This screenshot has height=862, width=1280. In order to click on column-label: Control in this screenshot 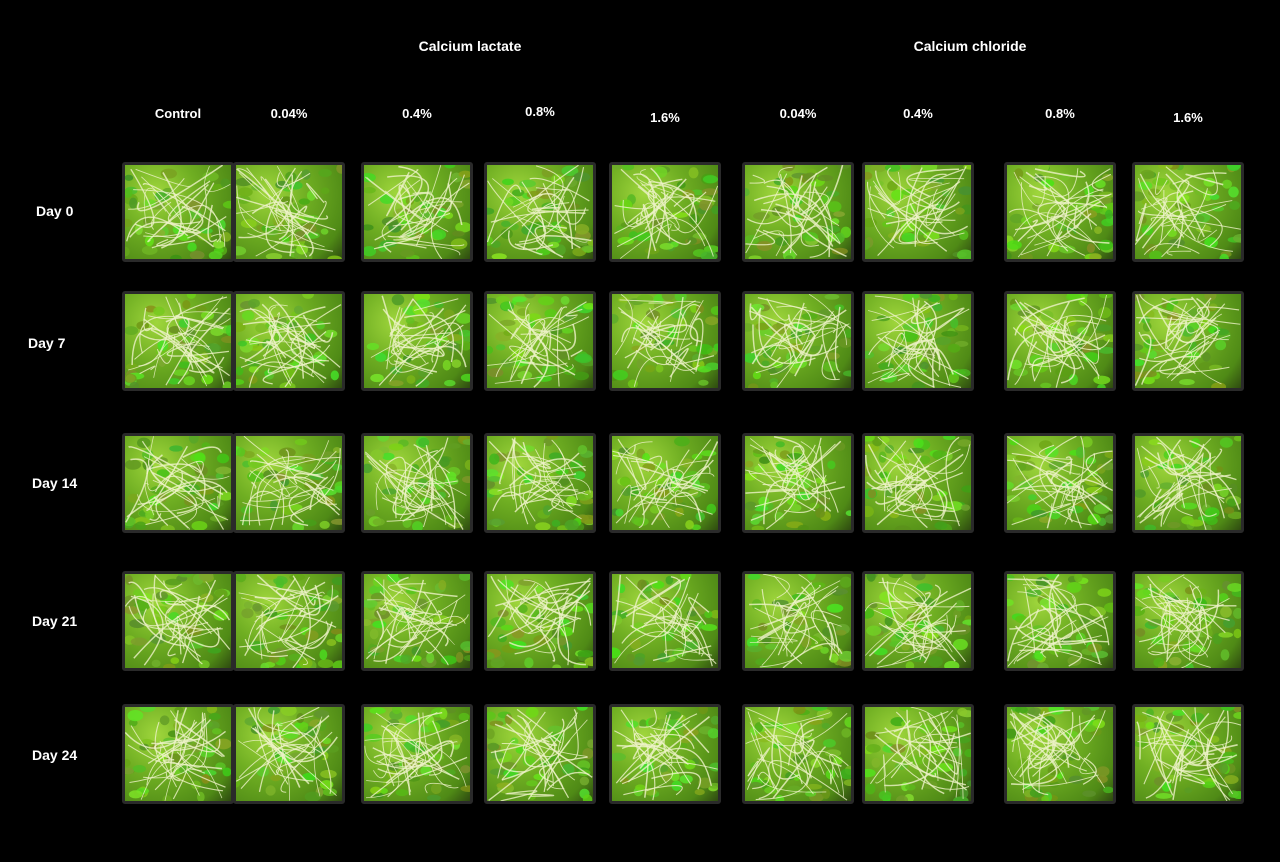, I will do `click(178, 113)`.